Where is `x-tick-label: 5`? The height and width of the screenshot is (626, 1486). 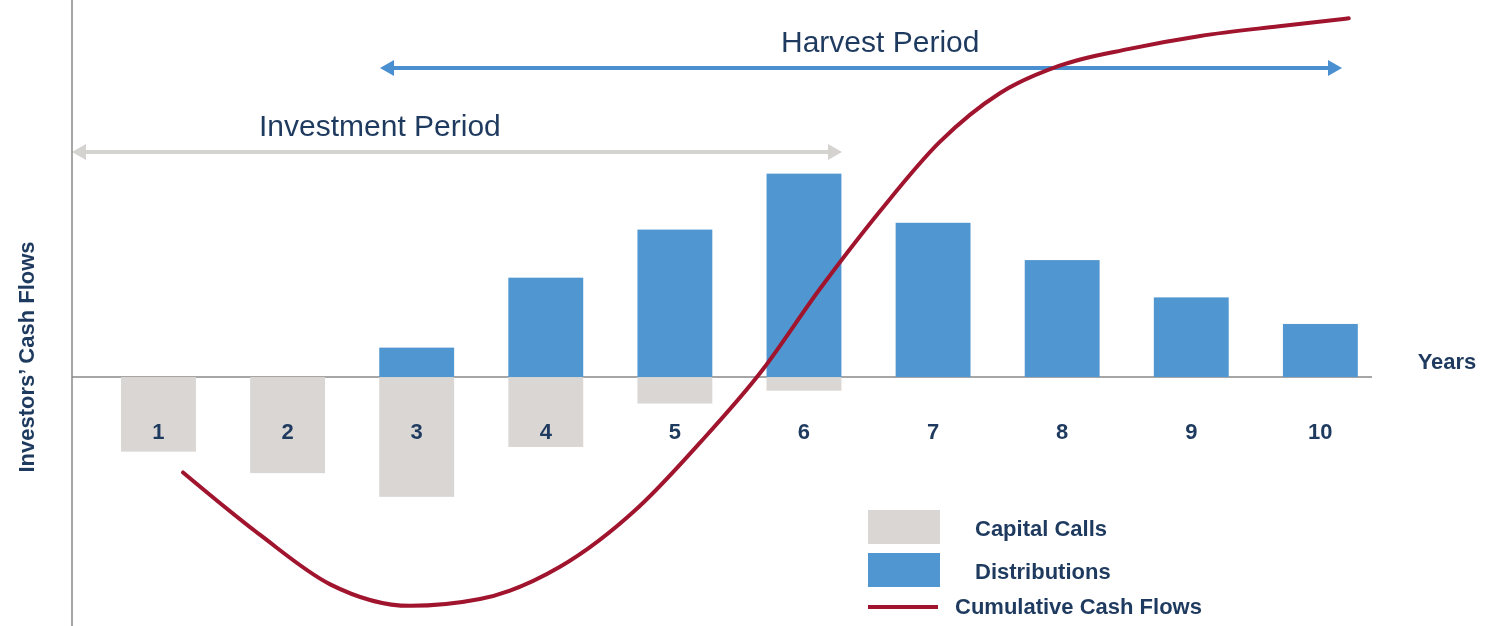
x-tick-label: 5 is located at coordinates (674, 432).